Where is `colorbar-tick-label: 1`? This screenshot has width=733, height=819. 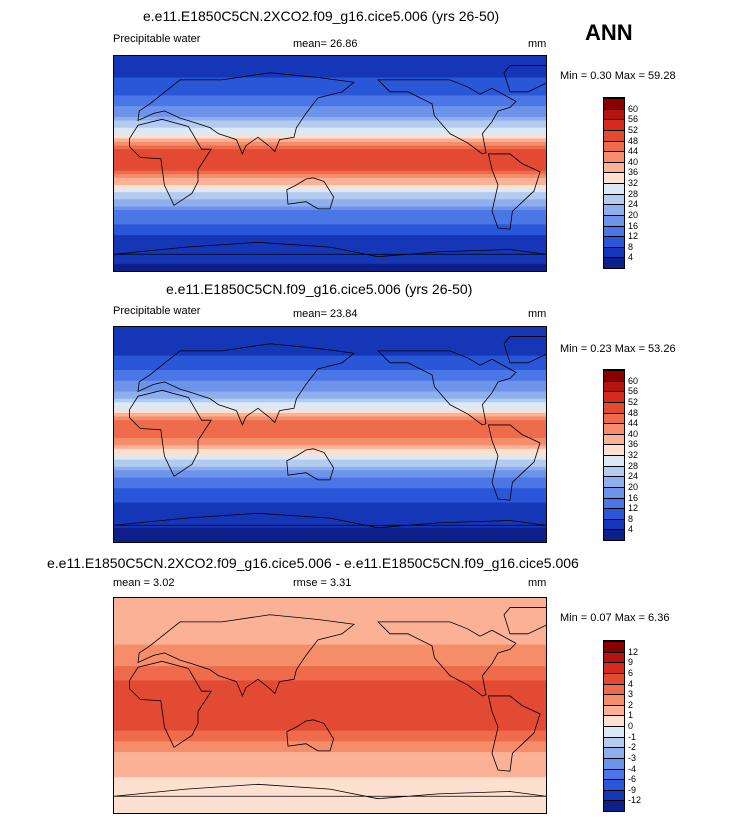 colorbar-tick-label: 1 is located at coordinates (631, 715).